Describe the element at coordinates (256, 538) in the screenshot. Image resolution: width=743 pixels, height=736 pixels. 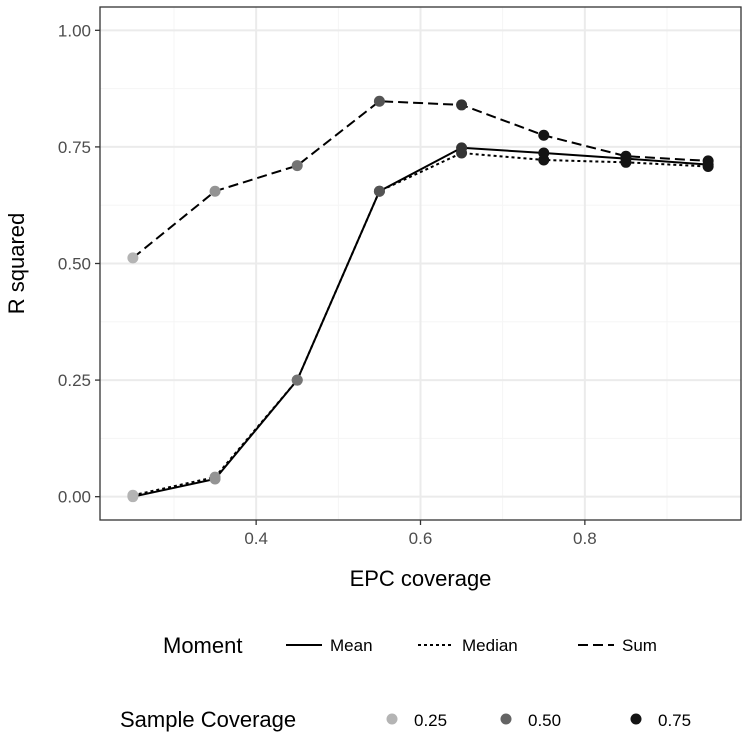
I see `x-tick-label: 0.4` at that location.